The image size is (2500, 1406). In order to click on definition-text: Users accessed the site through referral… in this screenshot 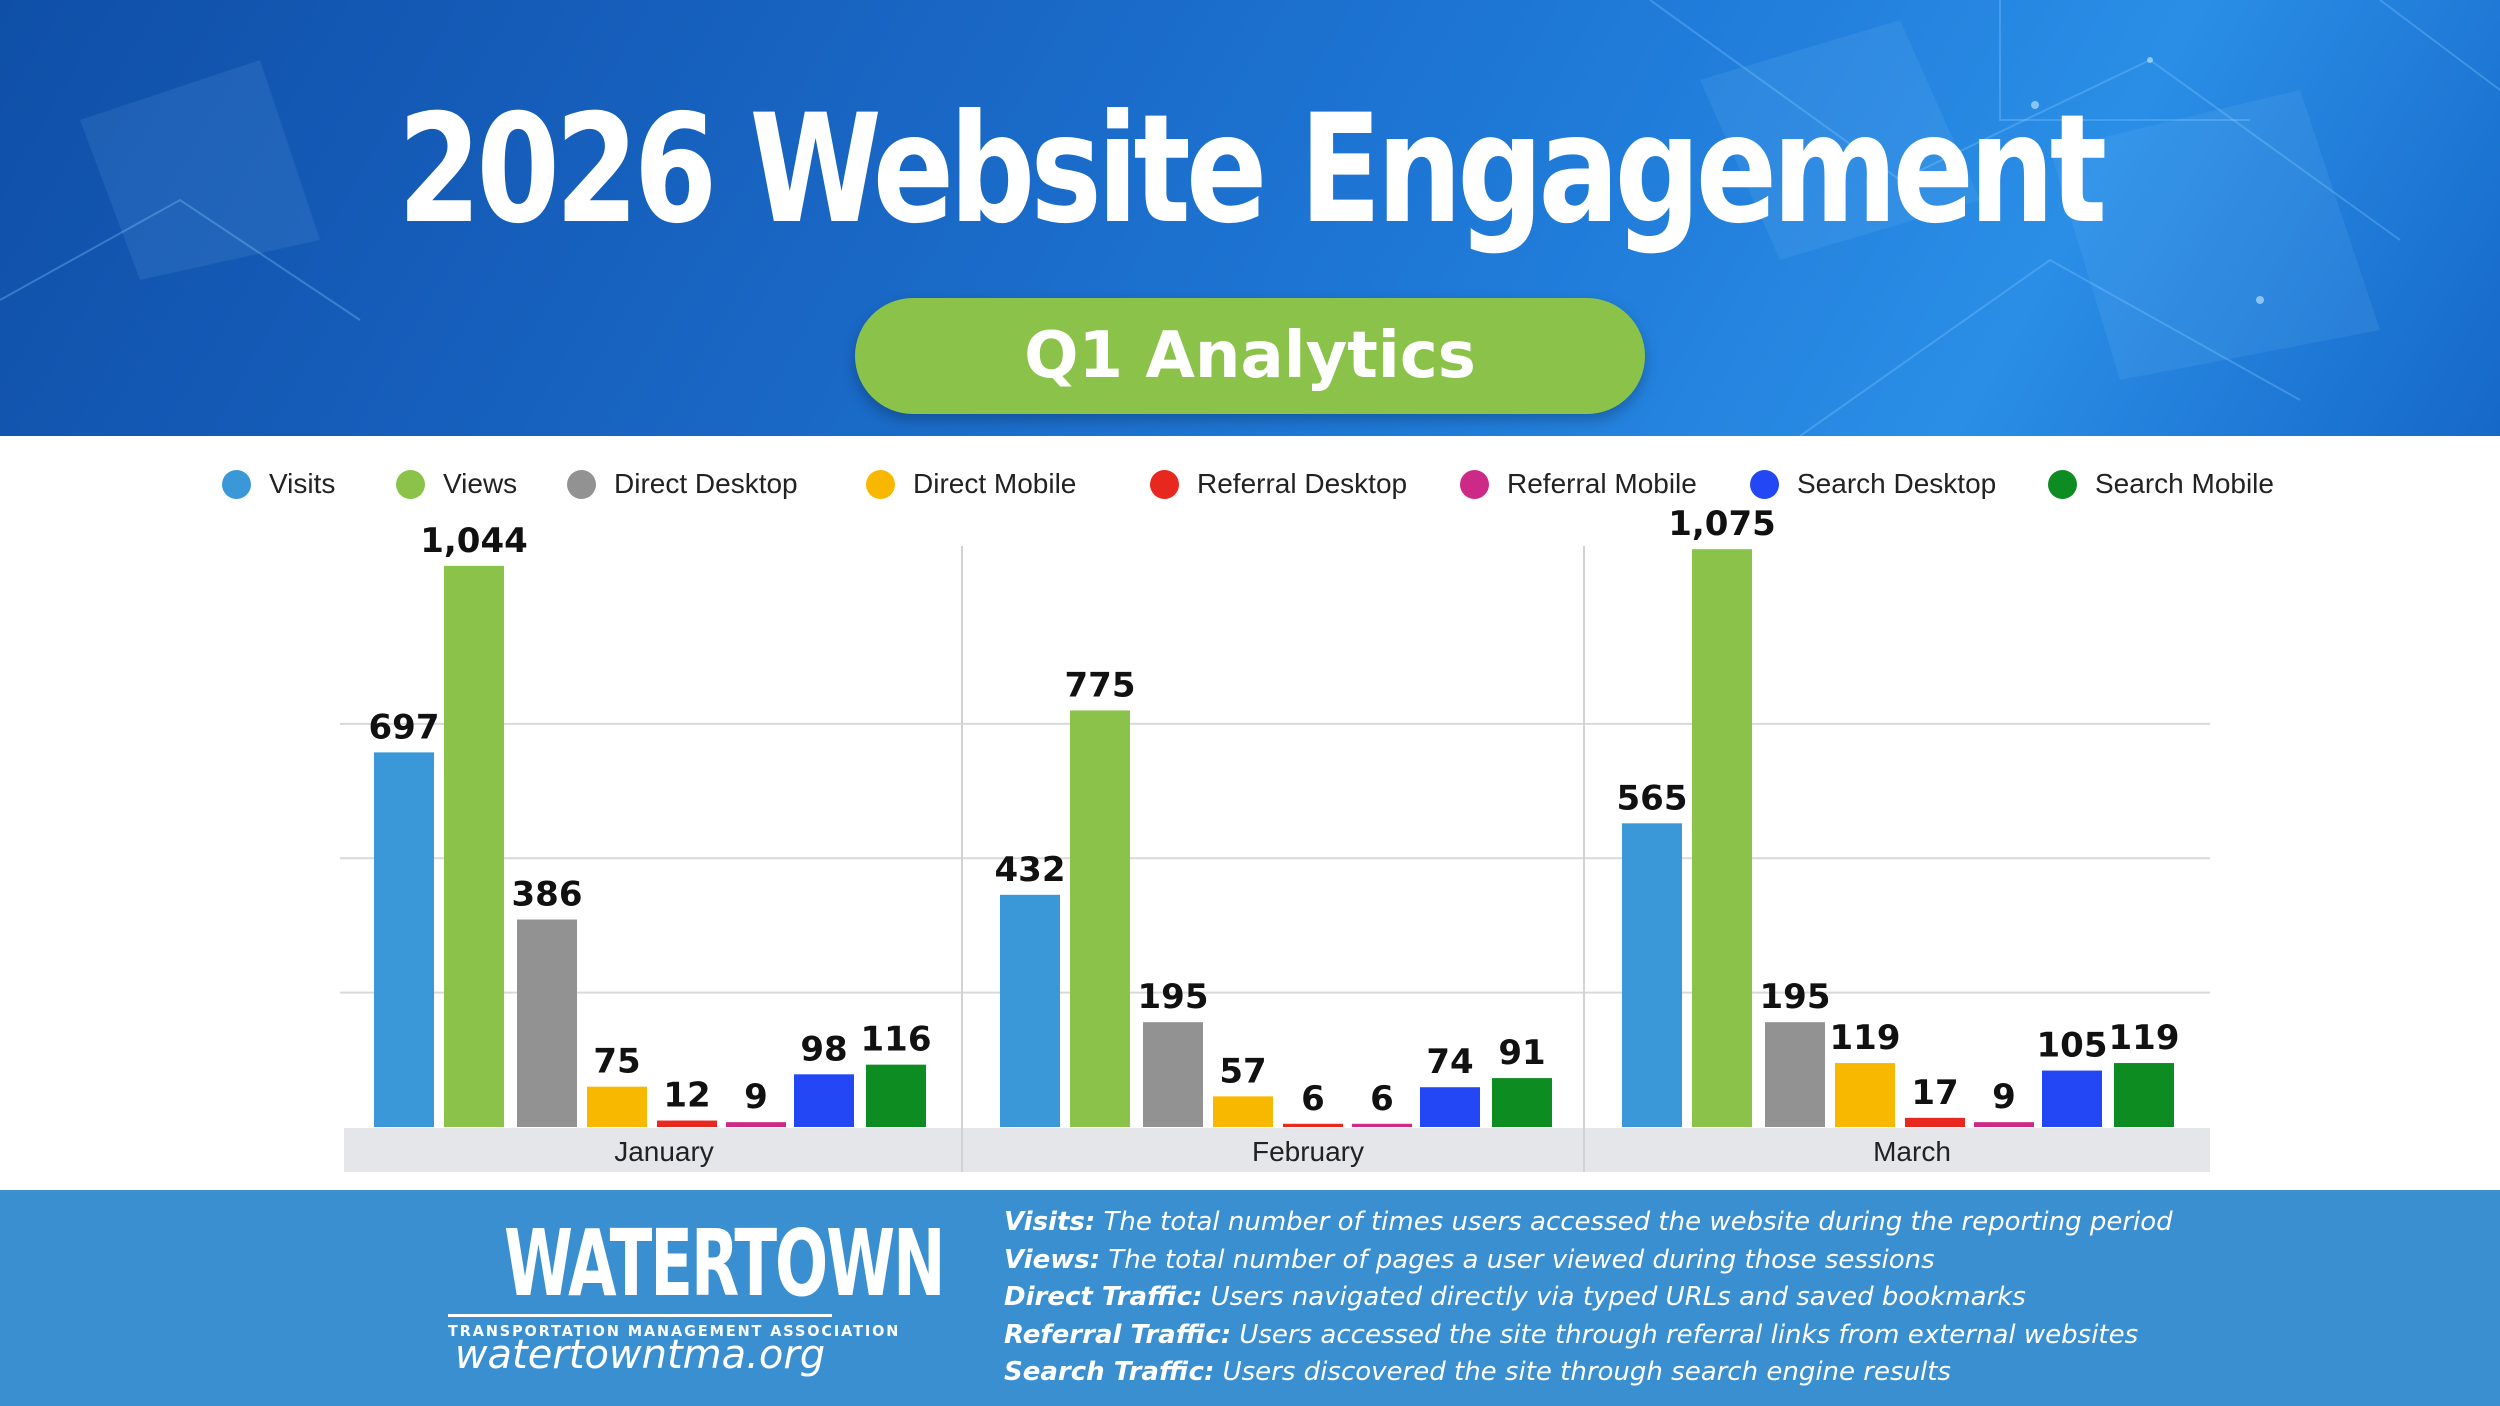, I will do `click(1689, 1334)`.